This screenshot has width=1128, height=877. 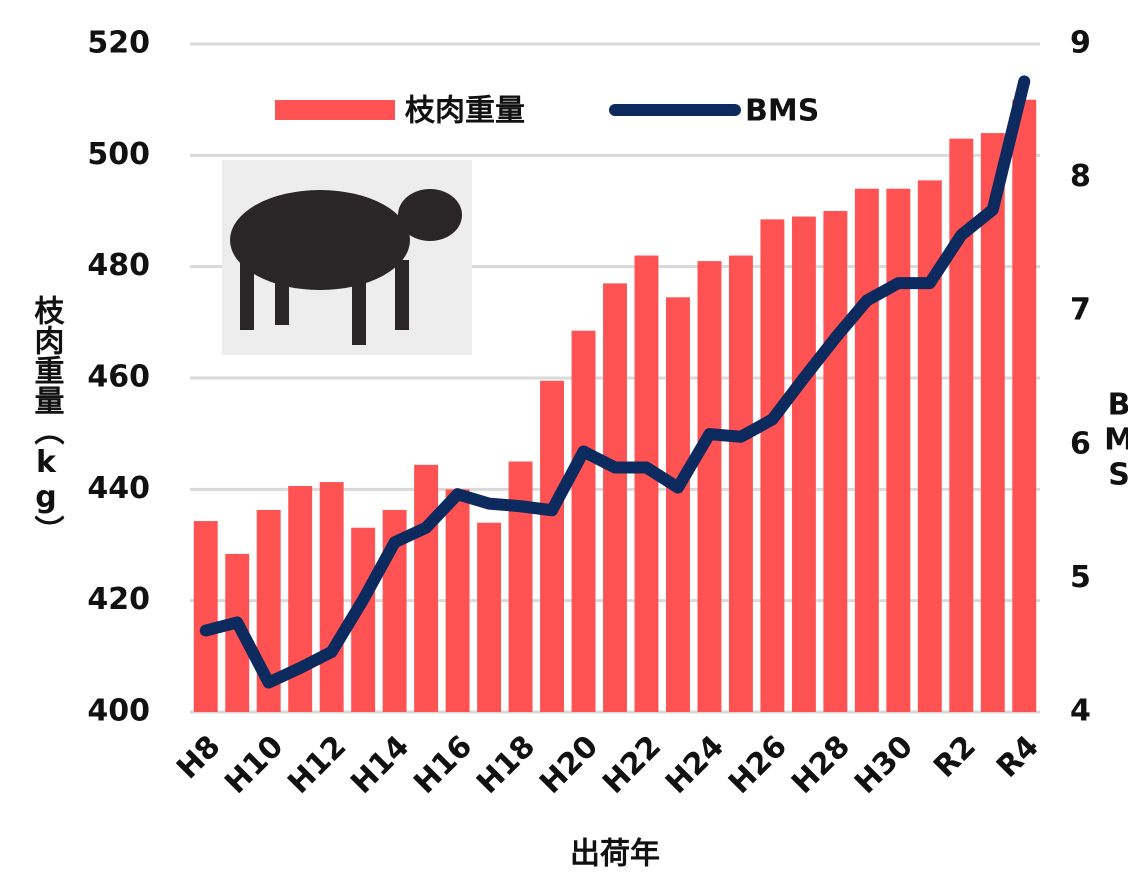 What do you see at coordinates (118, 711) in the screenshot?
I see `y-tick-label: 400` at bounding box center [118, 711].